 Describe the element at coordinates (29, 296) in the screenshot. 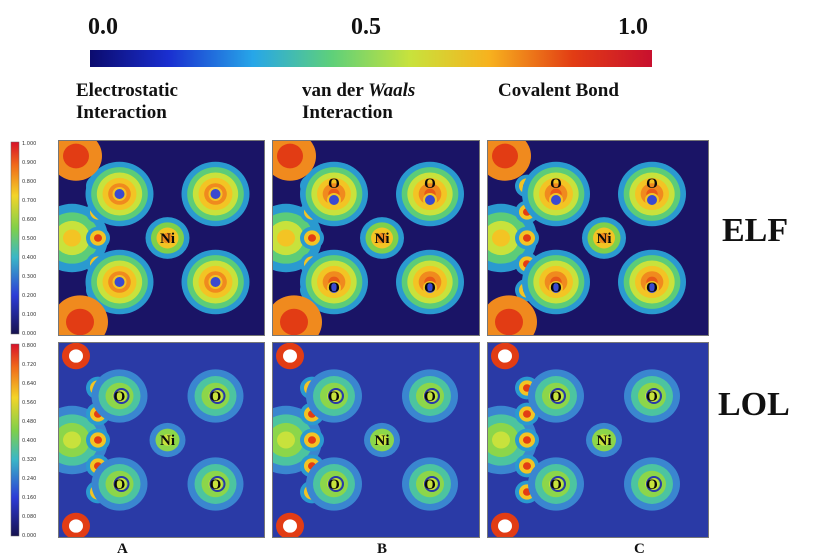

I see `elf-colorbar-tick-8: 0.200` at that location.